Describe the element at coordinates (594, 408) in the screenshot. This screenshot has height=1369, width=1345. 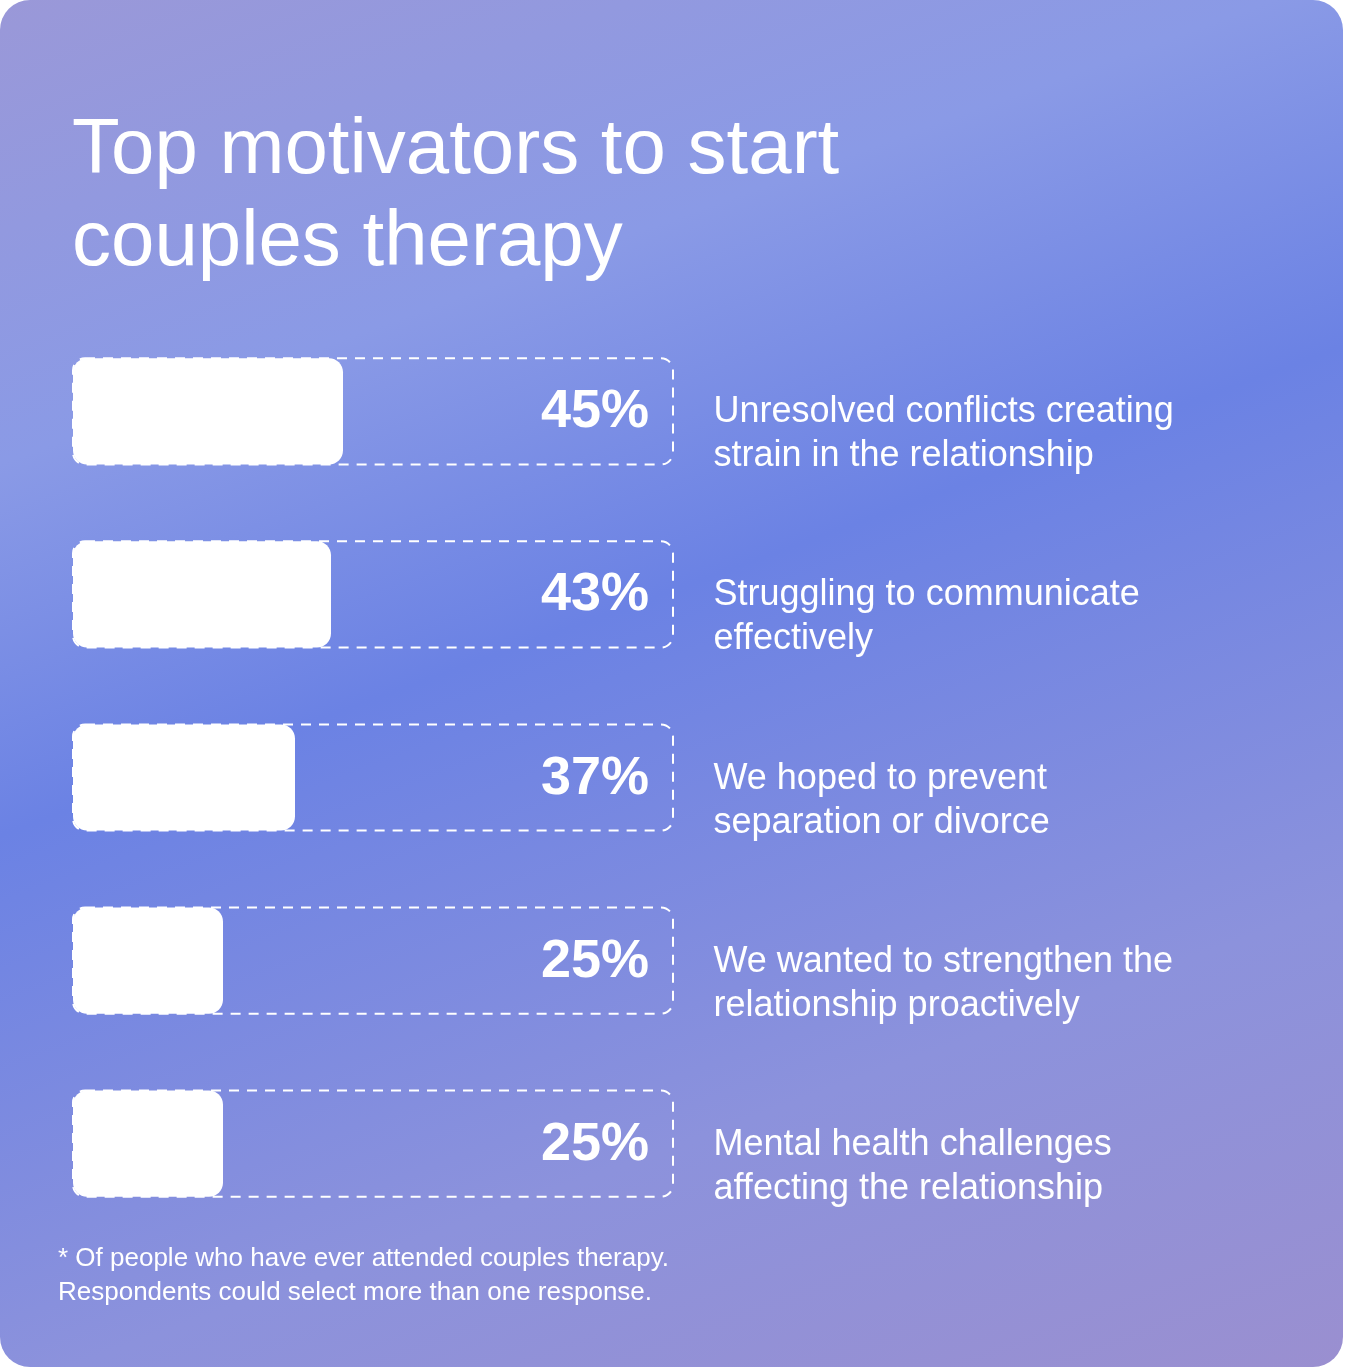
I see `data-label: 45%` at that location.